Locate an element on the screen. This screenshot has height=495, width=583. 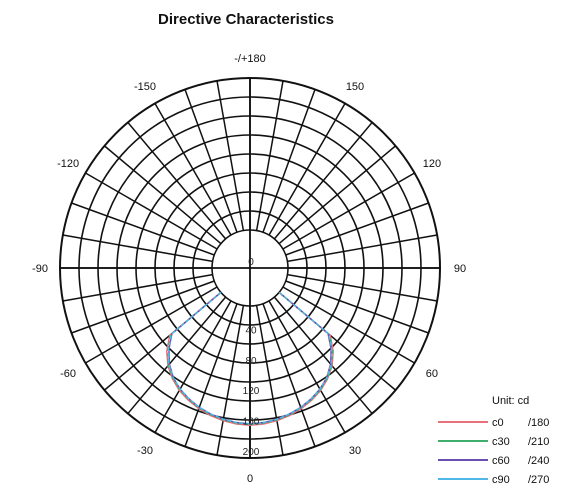
angle-label: 120 is located at coordinates (432, 164).